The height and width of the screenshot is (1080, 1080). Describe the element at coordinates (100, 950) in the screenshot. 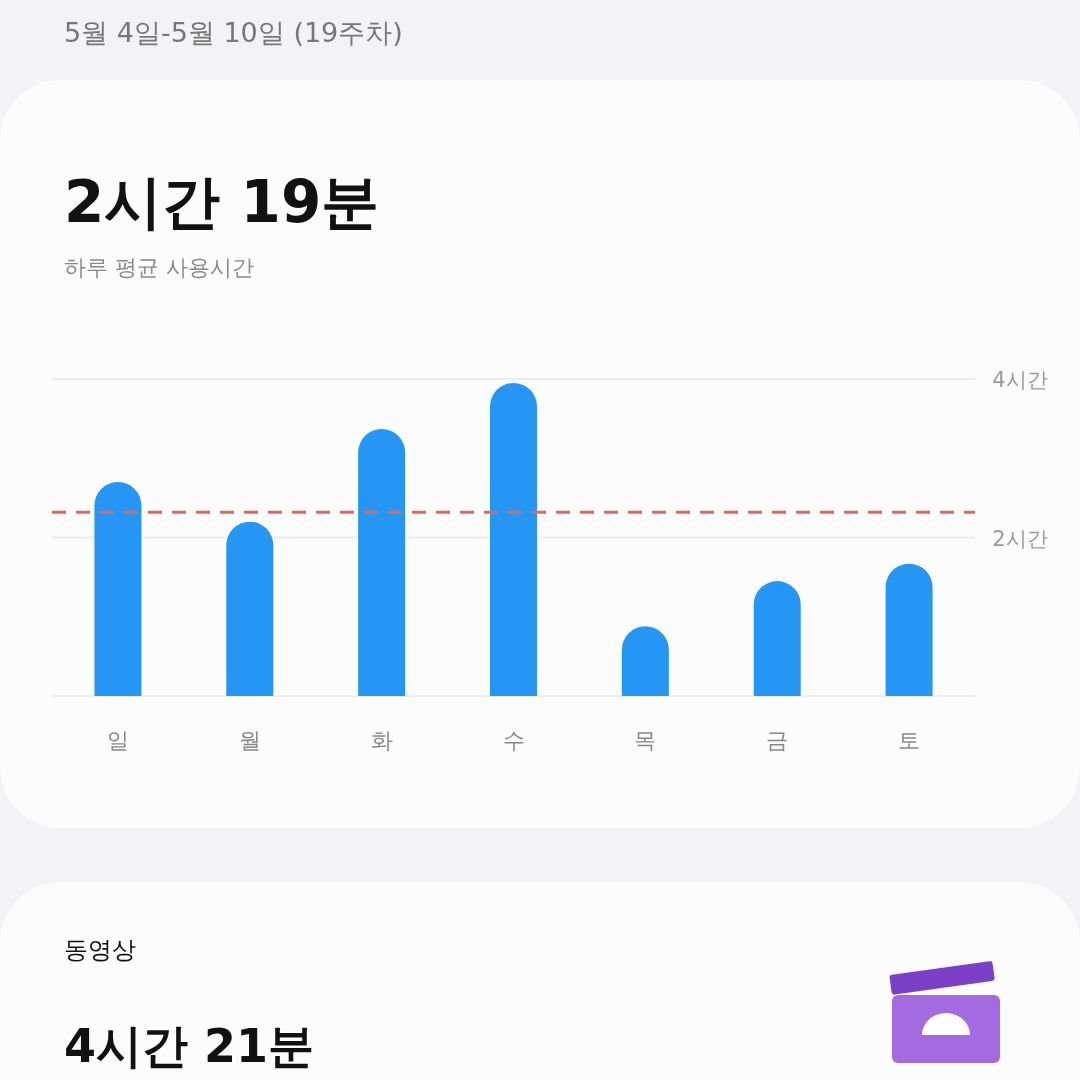

I see `text: 동영상` at that location.